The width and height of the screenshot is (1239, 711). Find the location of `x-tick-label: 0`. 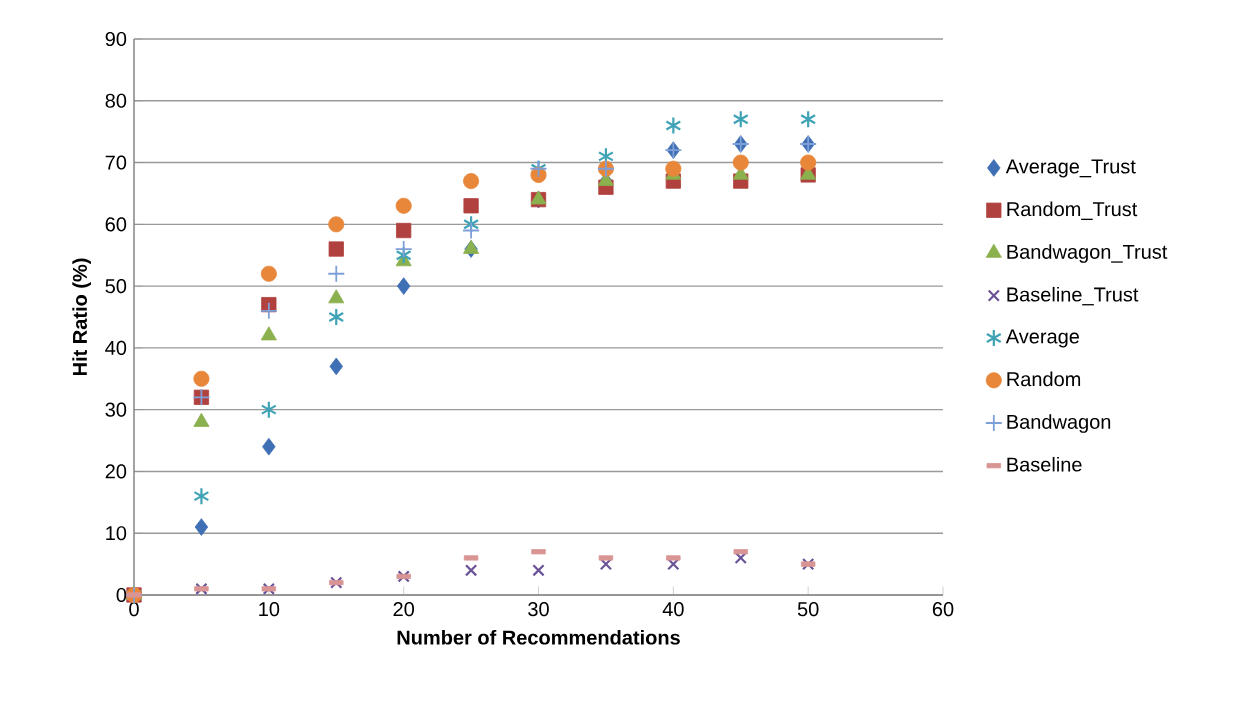

x-tick-label: 0 is located at coordinates (134, 609).